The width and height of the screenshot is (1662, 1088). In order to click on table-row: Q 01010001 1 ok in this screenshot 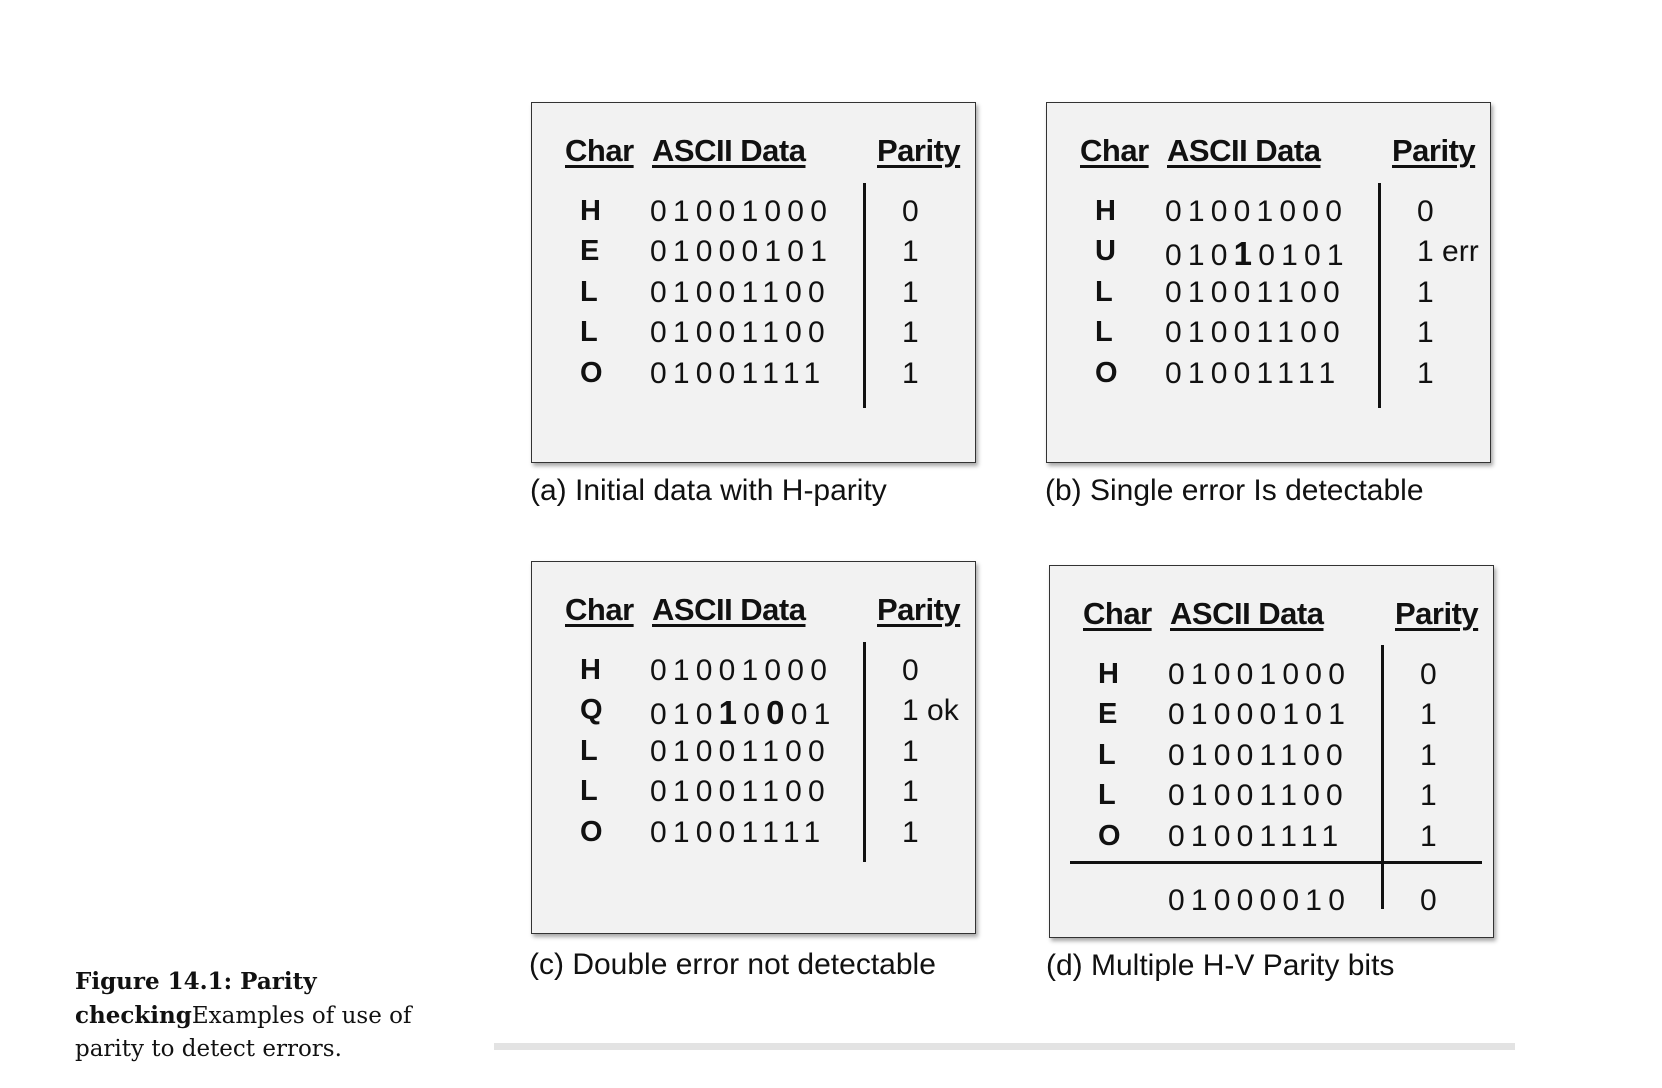, I will do `click(753, 714)`.